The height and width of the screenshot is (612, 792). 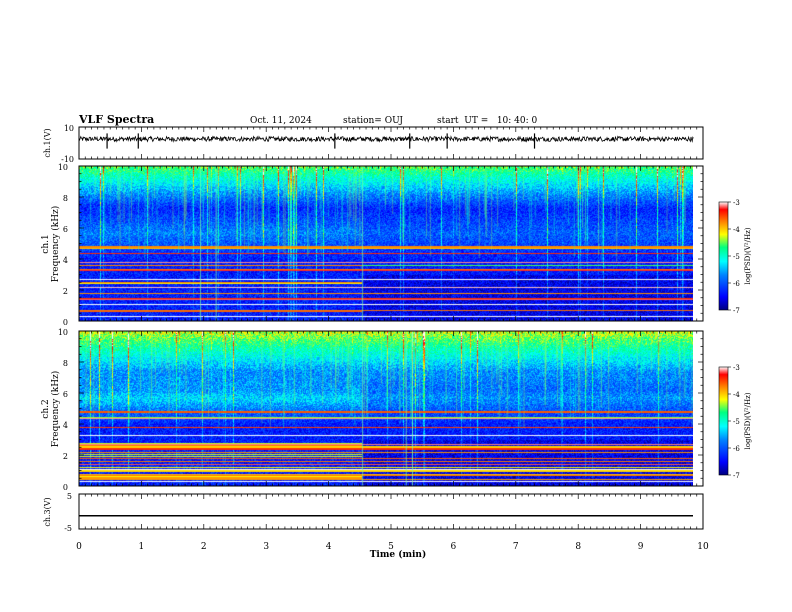 I want to click on ch1-ytick-10: 10, so click(x=63, y=167).